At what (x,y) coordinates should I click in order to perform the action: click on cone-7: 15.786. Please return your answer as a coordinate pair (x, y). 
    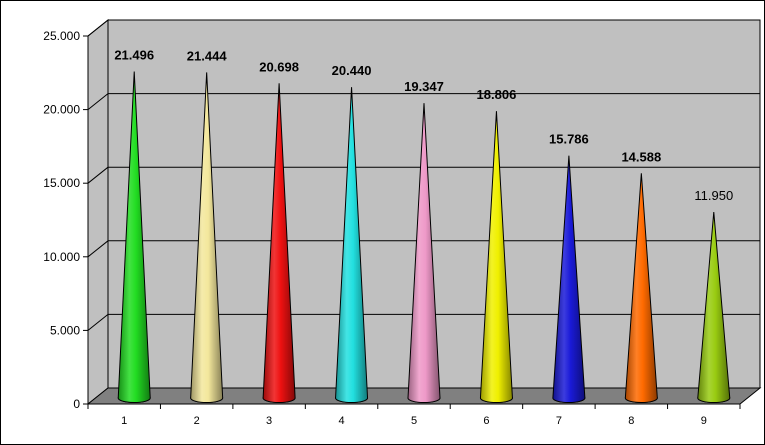
    Looking at the image, I should click on (569, 267).